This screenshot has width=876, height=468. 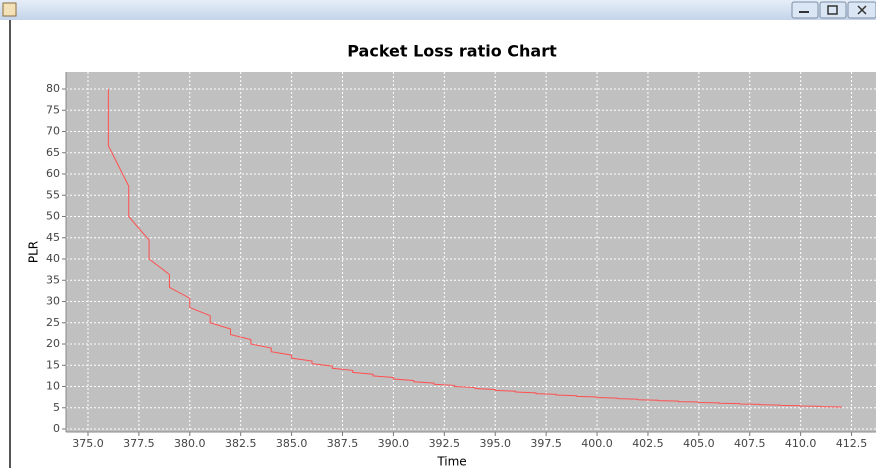 I want to click on x-tick-label: 392.5, so click(x=445, y=443).